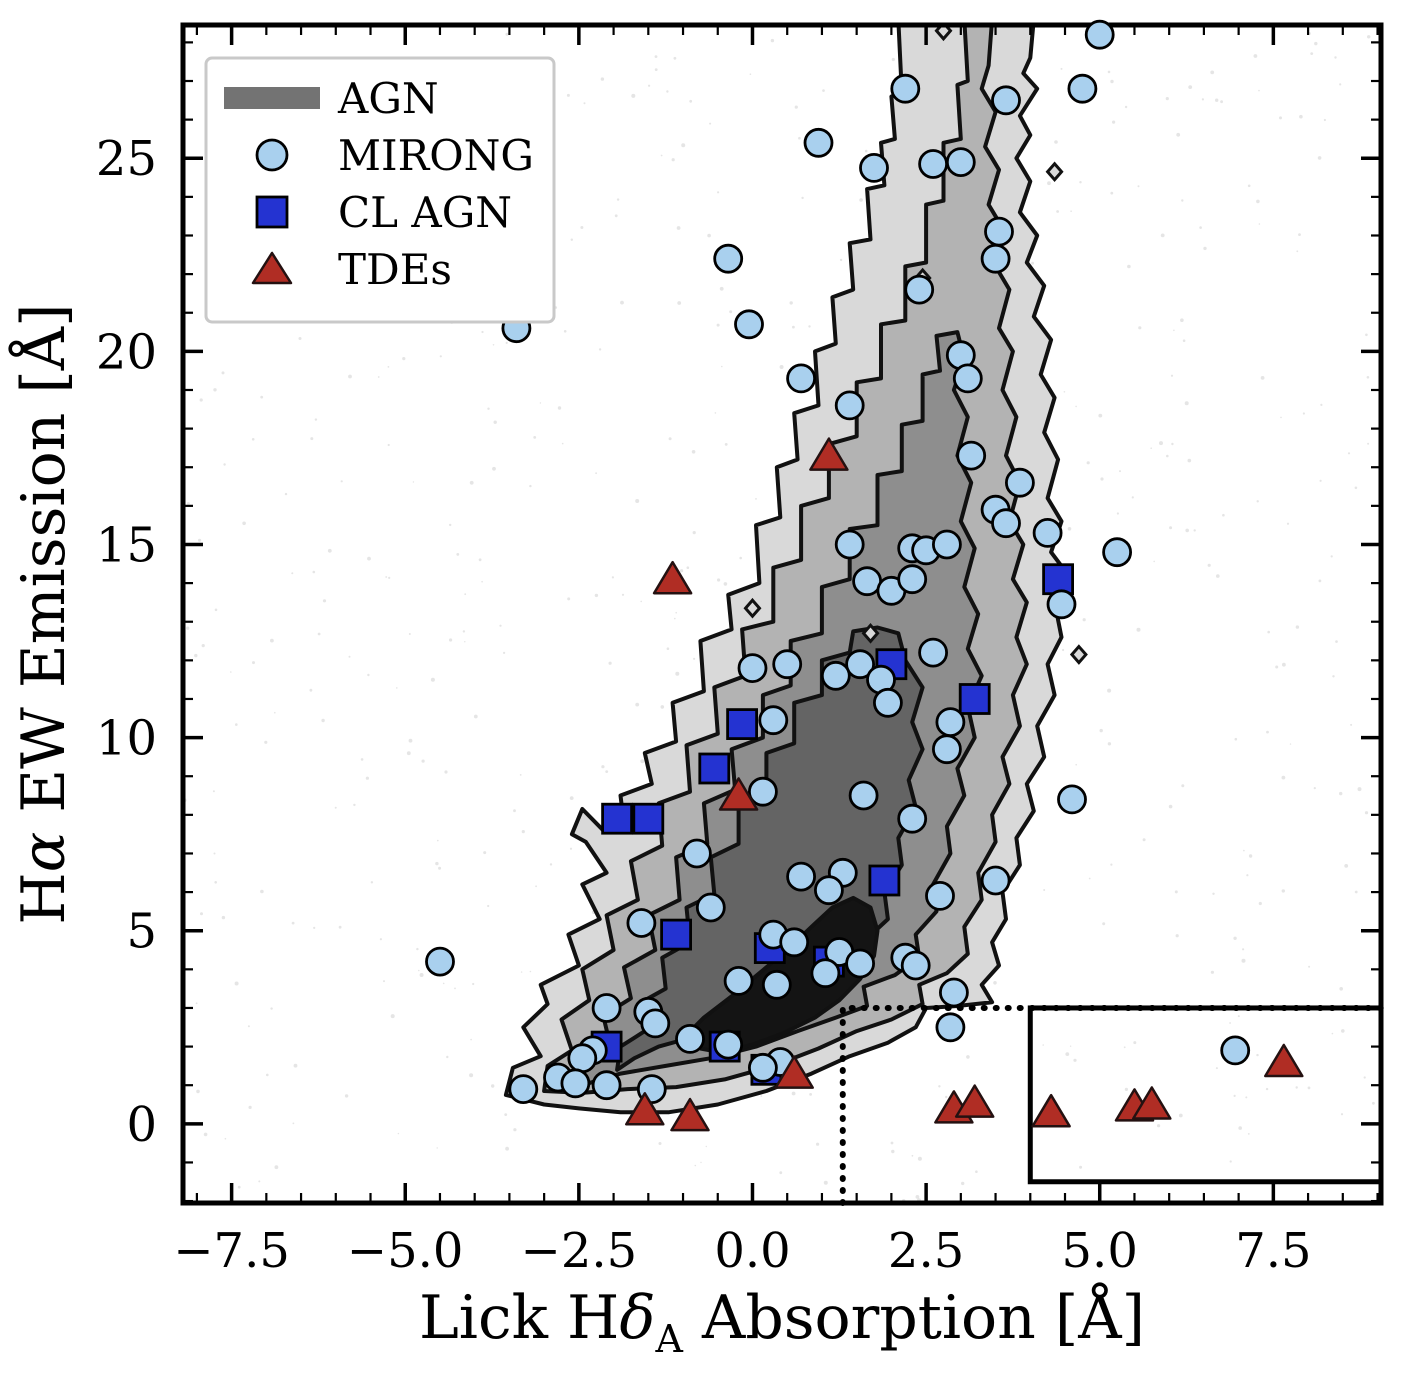 The image size is (1424, 1394). What do you see at coordinates (272, 268) in the screenshot?
I see `legend-marker-triangle-icon` at bounding box center [272, 268].